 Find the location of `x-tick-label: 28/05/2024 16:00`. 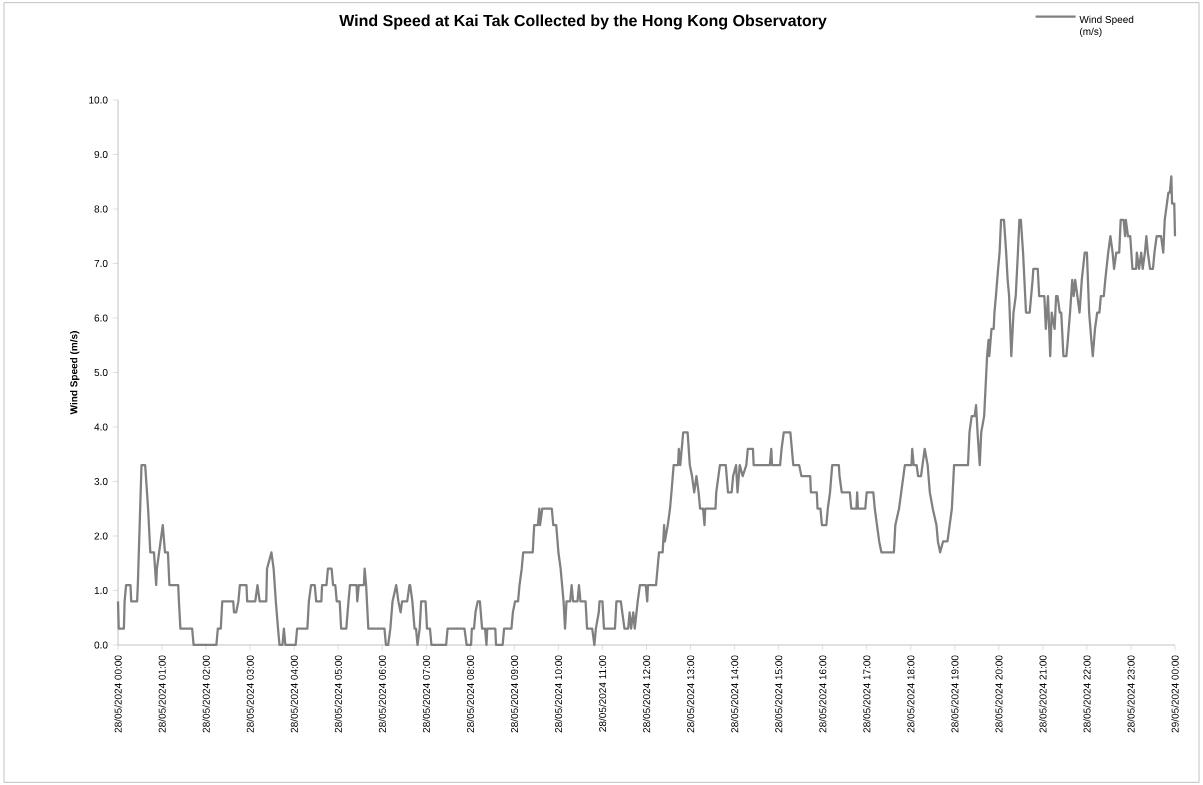

x-tick-label: 28/05/2024 16:00 is located at coordinates (823, 694).